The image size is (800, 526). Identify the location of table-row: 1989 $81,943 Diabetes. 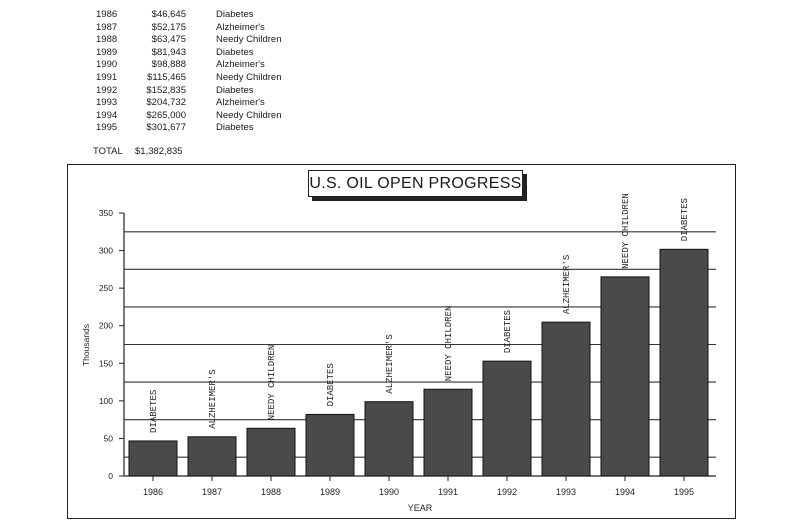
(188, 53).